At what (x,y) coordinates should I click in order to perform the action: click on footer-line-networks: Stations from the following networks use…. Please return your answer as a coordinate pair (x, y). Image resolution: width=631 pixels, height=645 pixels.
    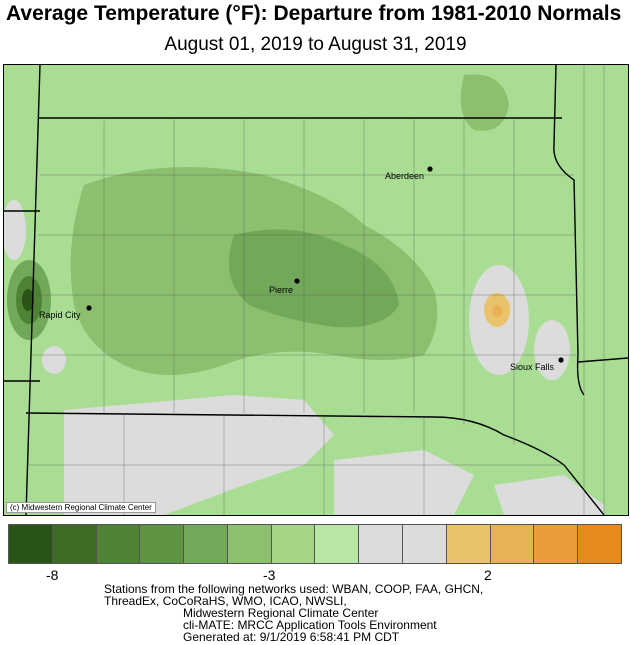
    Looking at the image, I should click on (294, 589).